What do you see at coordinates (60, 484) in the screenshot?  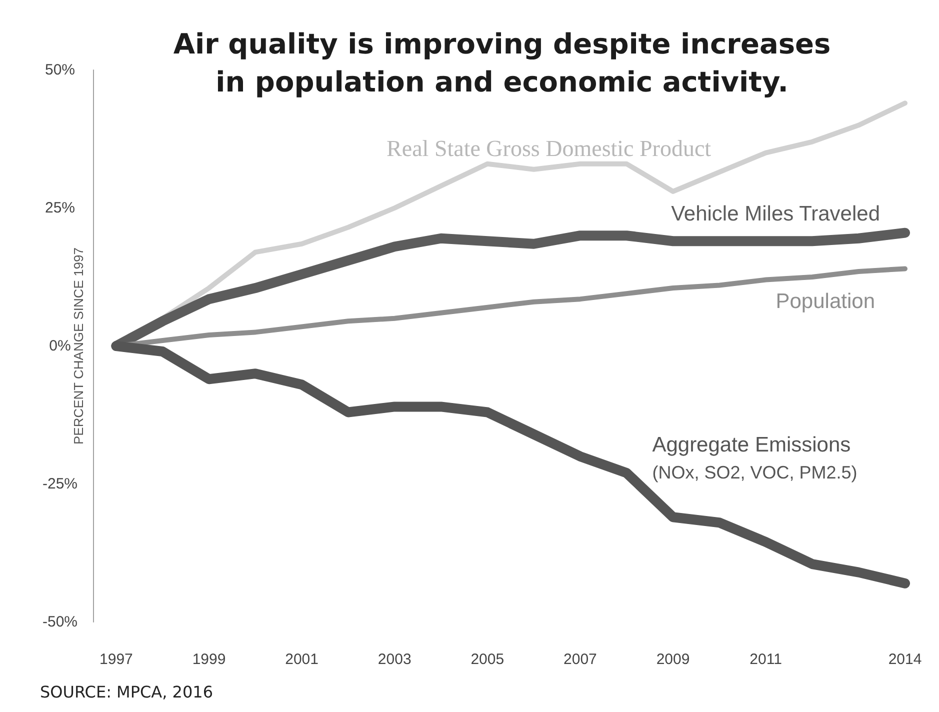 I see `y-tick-label: -25%` at bounding box center [60, 484].